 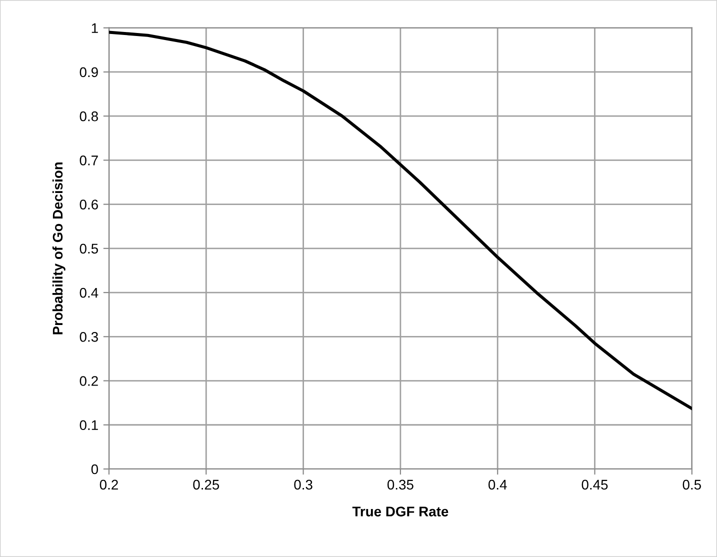 What do you see at coordinates (89, 337) in the screenshot?
I see `y-tick-label: 0.3` at bounding box center [89, 337].